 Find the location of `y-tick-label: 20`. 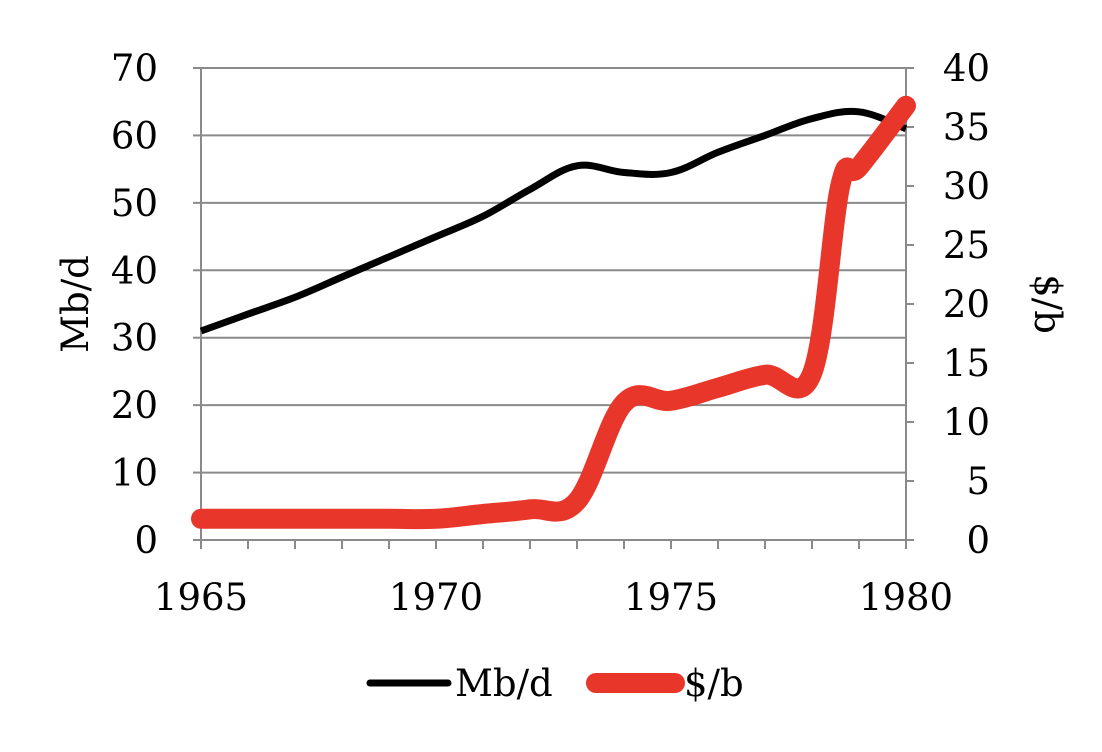

y-tick-label: 20 is located at coordinates (134, 405).